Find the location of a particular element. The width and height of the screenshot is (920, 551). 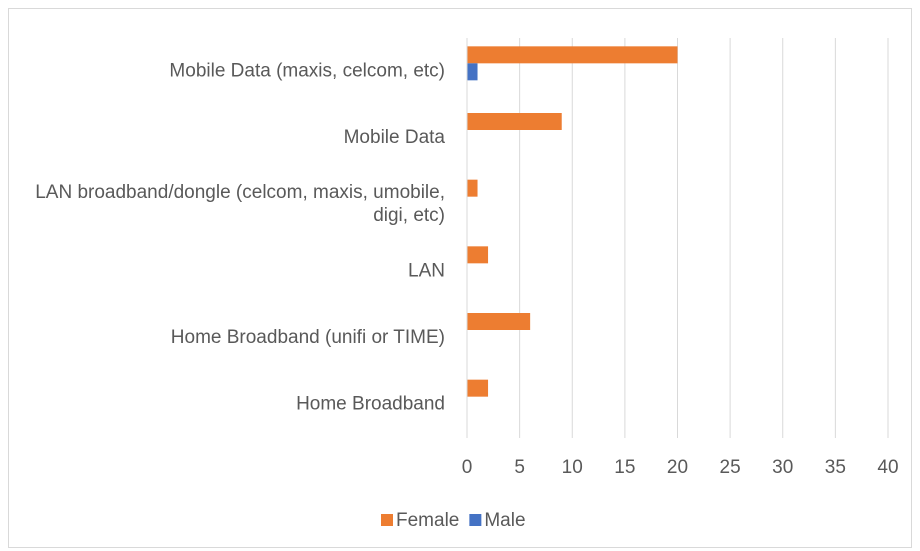

x-tick-label: 10 is located at coordinates (572, 467).